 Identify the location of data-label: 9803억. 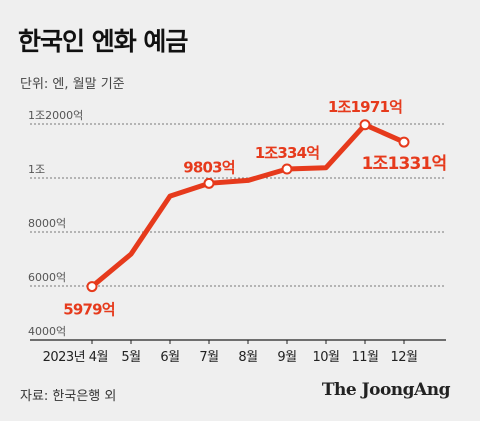
(209, 167).